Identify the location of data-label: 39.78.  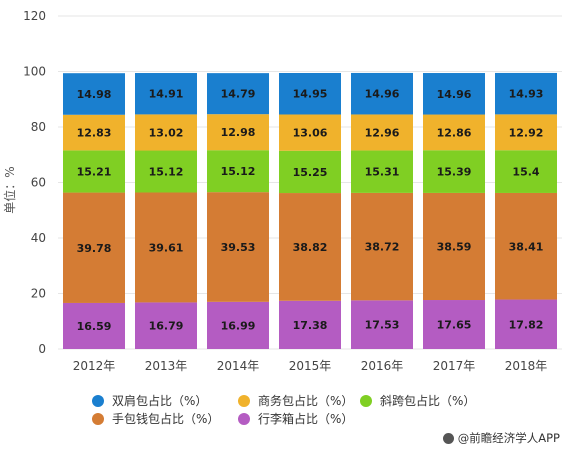
(94, 248).